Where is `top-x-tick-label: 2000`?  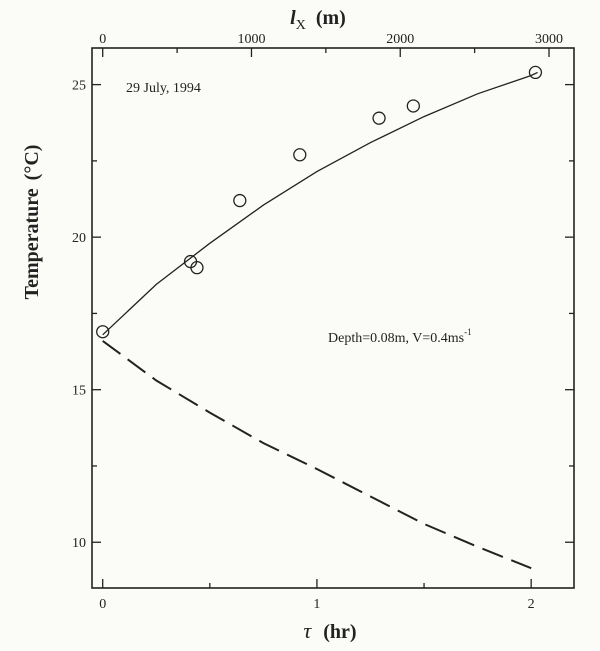
top-x-tick-label: 2000 is located at coordinates (400, 39).